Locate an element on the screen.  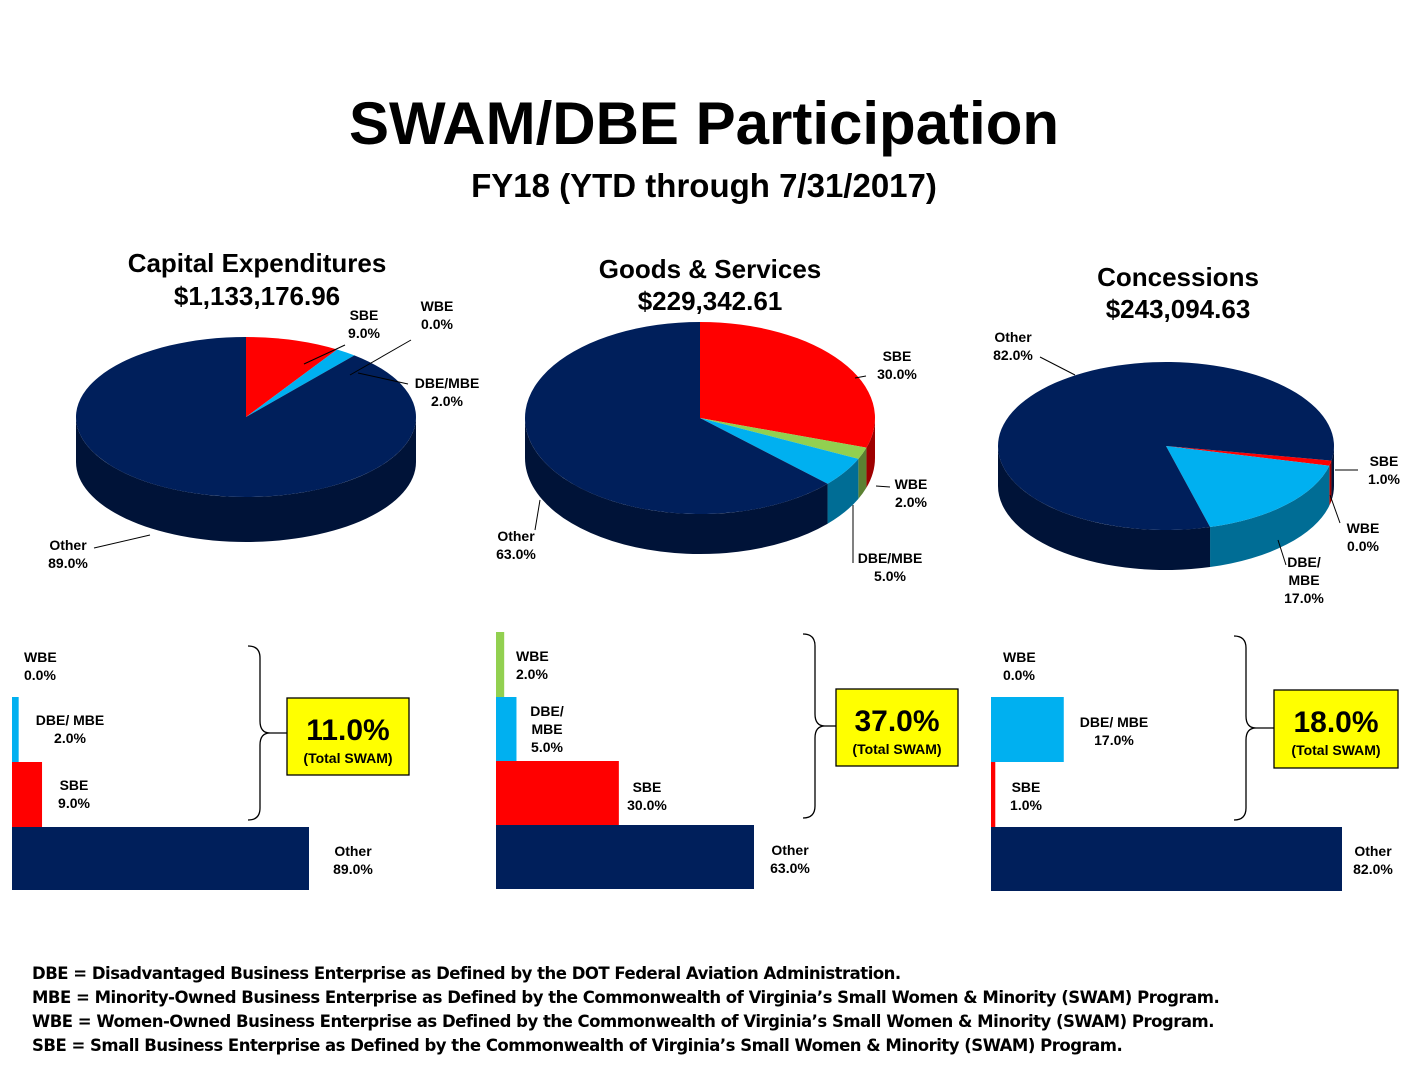
pie-1-label-dbe_mbe-line-1: DBE/MBE is located at coordinates (447, 383).